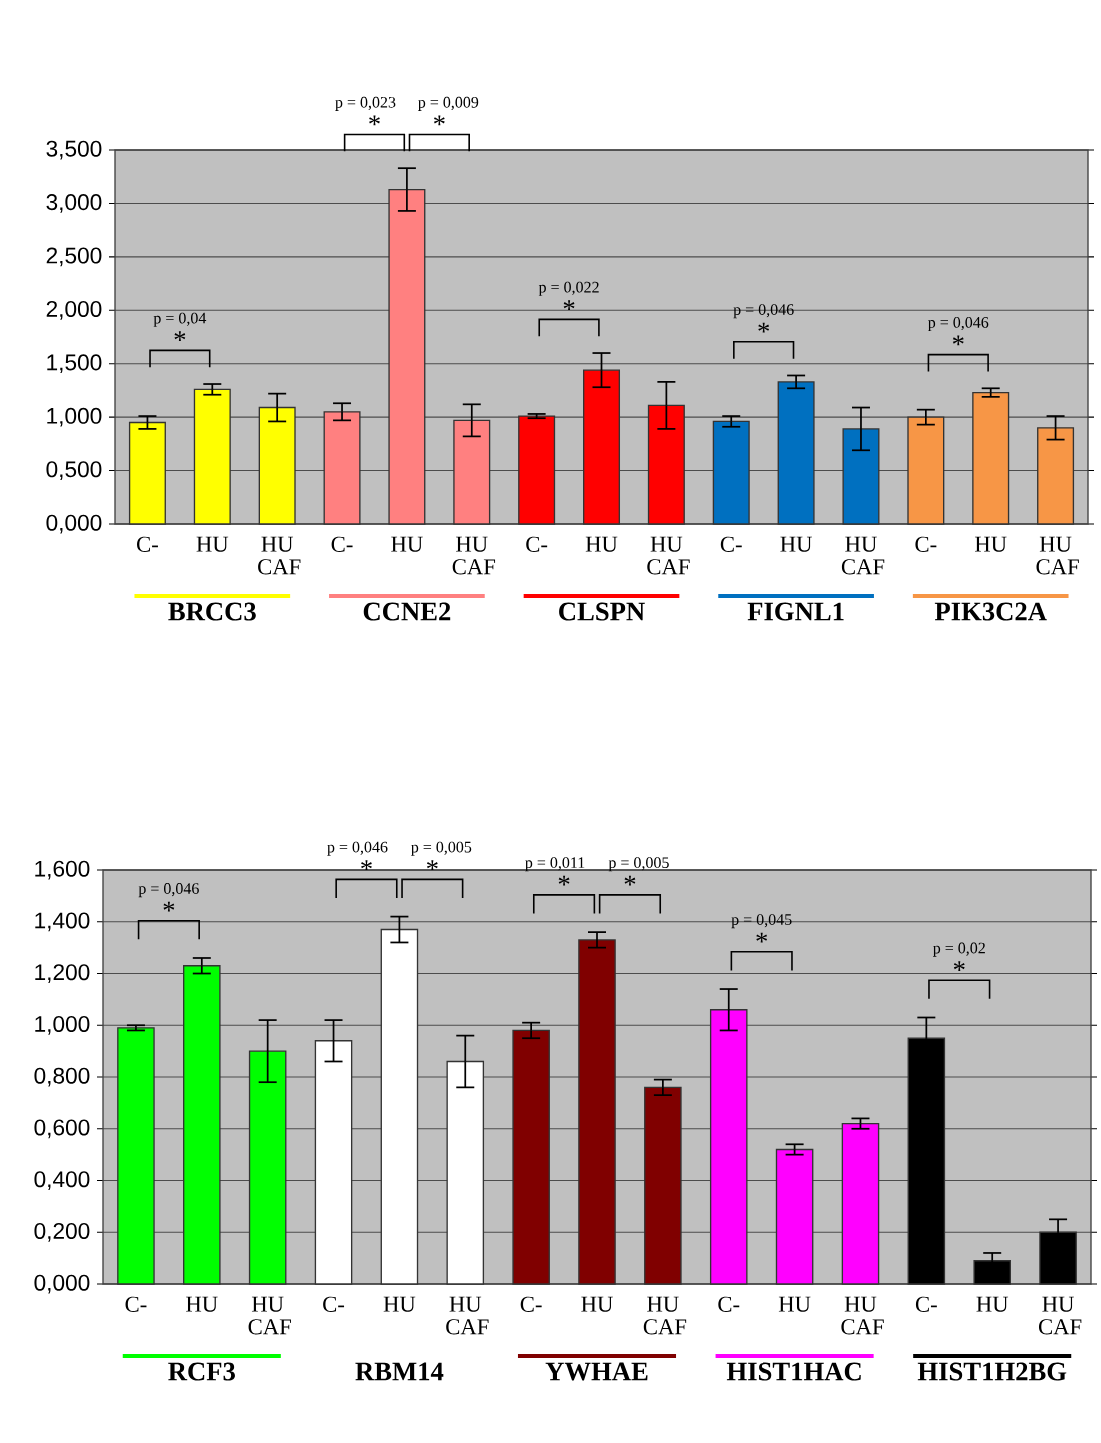 The width and height of the screenshot is (1101, 1443). I want to click on text: HIST1HAC, so click(793, 1371).